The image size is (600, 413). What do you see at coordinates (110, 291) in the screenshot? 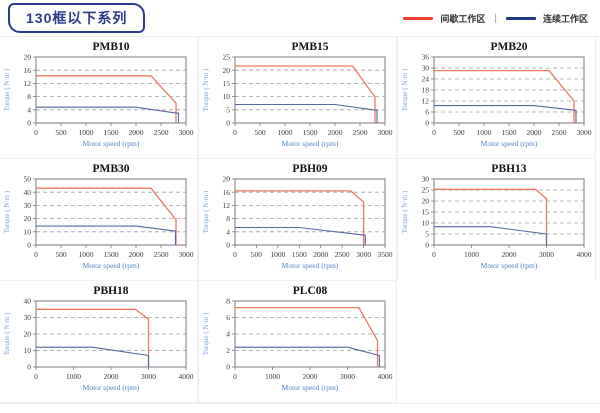
I see `chart-title: PBH18` at bounding box center [110, 291].